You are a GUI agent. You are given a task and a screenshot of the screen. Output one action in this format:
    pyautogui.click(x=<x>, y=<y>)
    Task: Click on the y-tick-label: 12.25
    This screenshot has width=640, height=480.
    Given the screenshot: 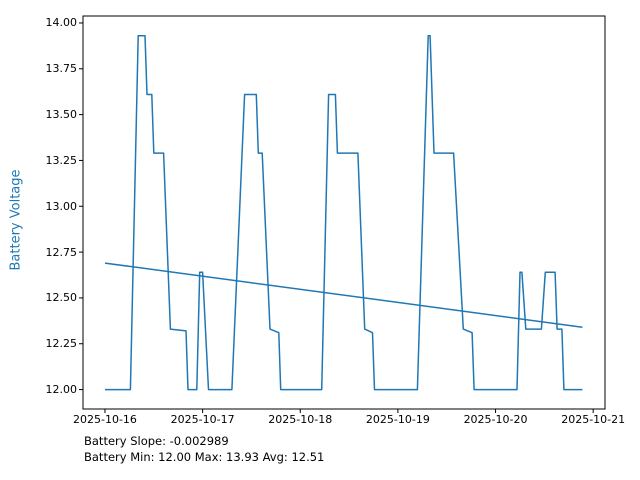 What is the action you would take?
    pyautogui.click(x=61, y=344)
    